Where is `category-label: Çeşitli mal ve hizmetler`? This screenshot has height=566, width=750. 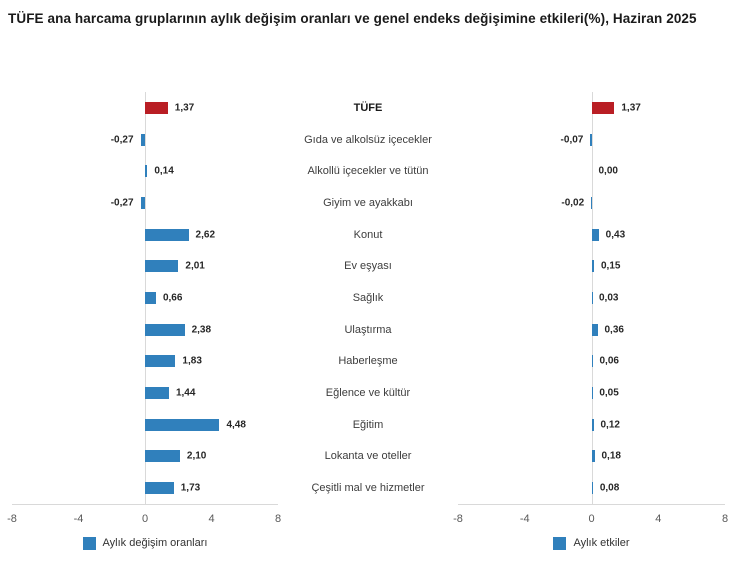
category-label: Çeşitli mal ve hizmetler is located at coordinates (368, 488).